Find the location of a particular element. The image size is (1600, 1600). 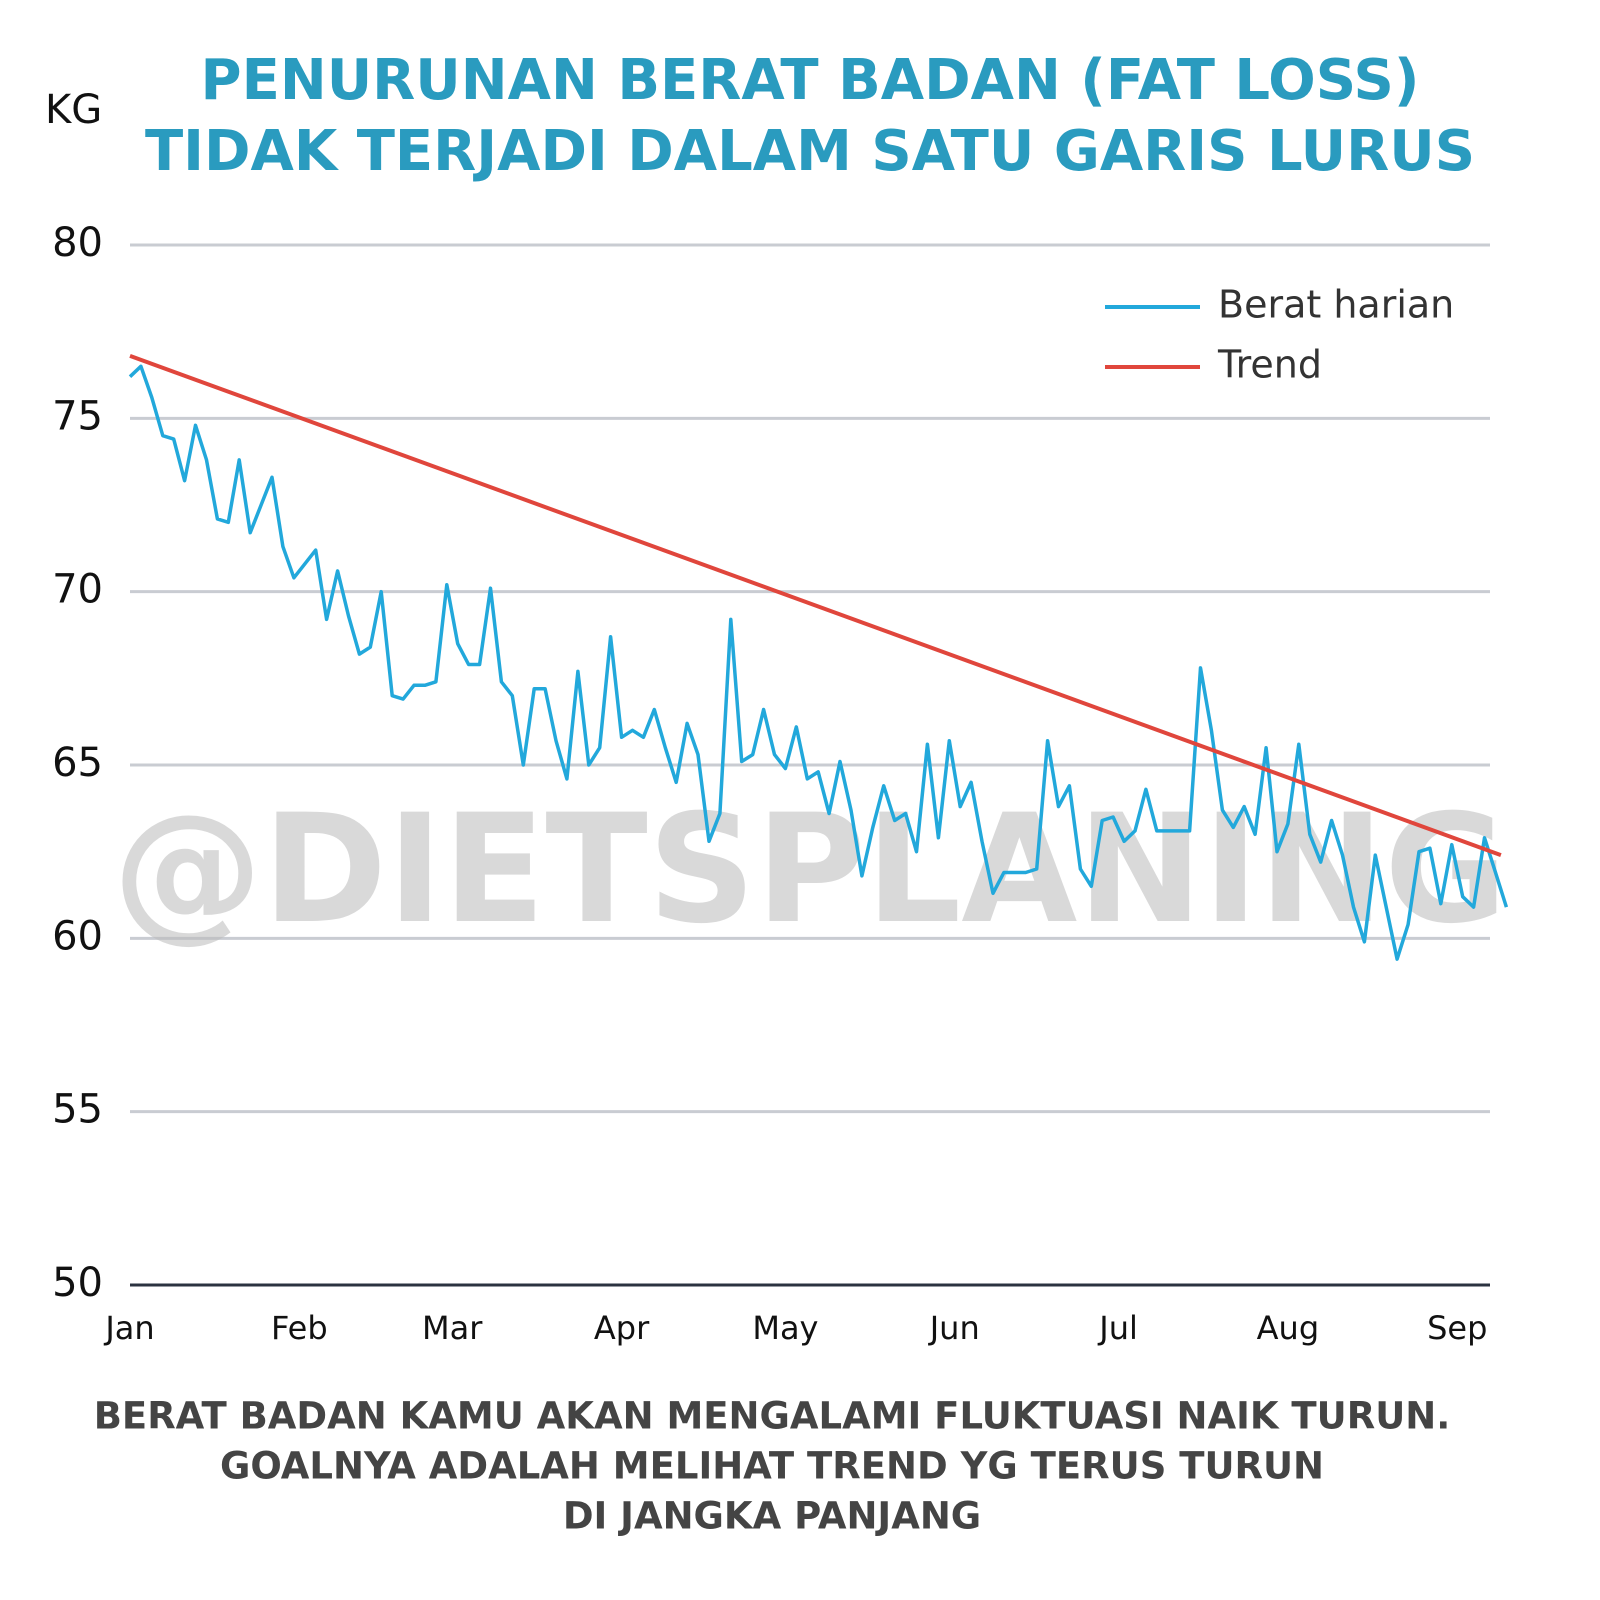

chart-title: PENURUNAN BERAT BADAN (FAT LOSS) is located at coordinates (810, 80).